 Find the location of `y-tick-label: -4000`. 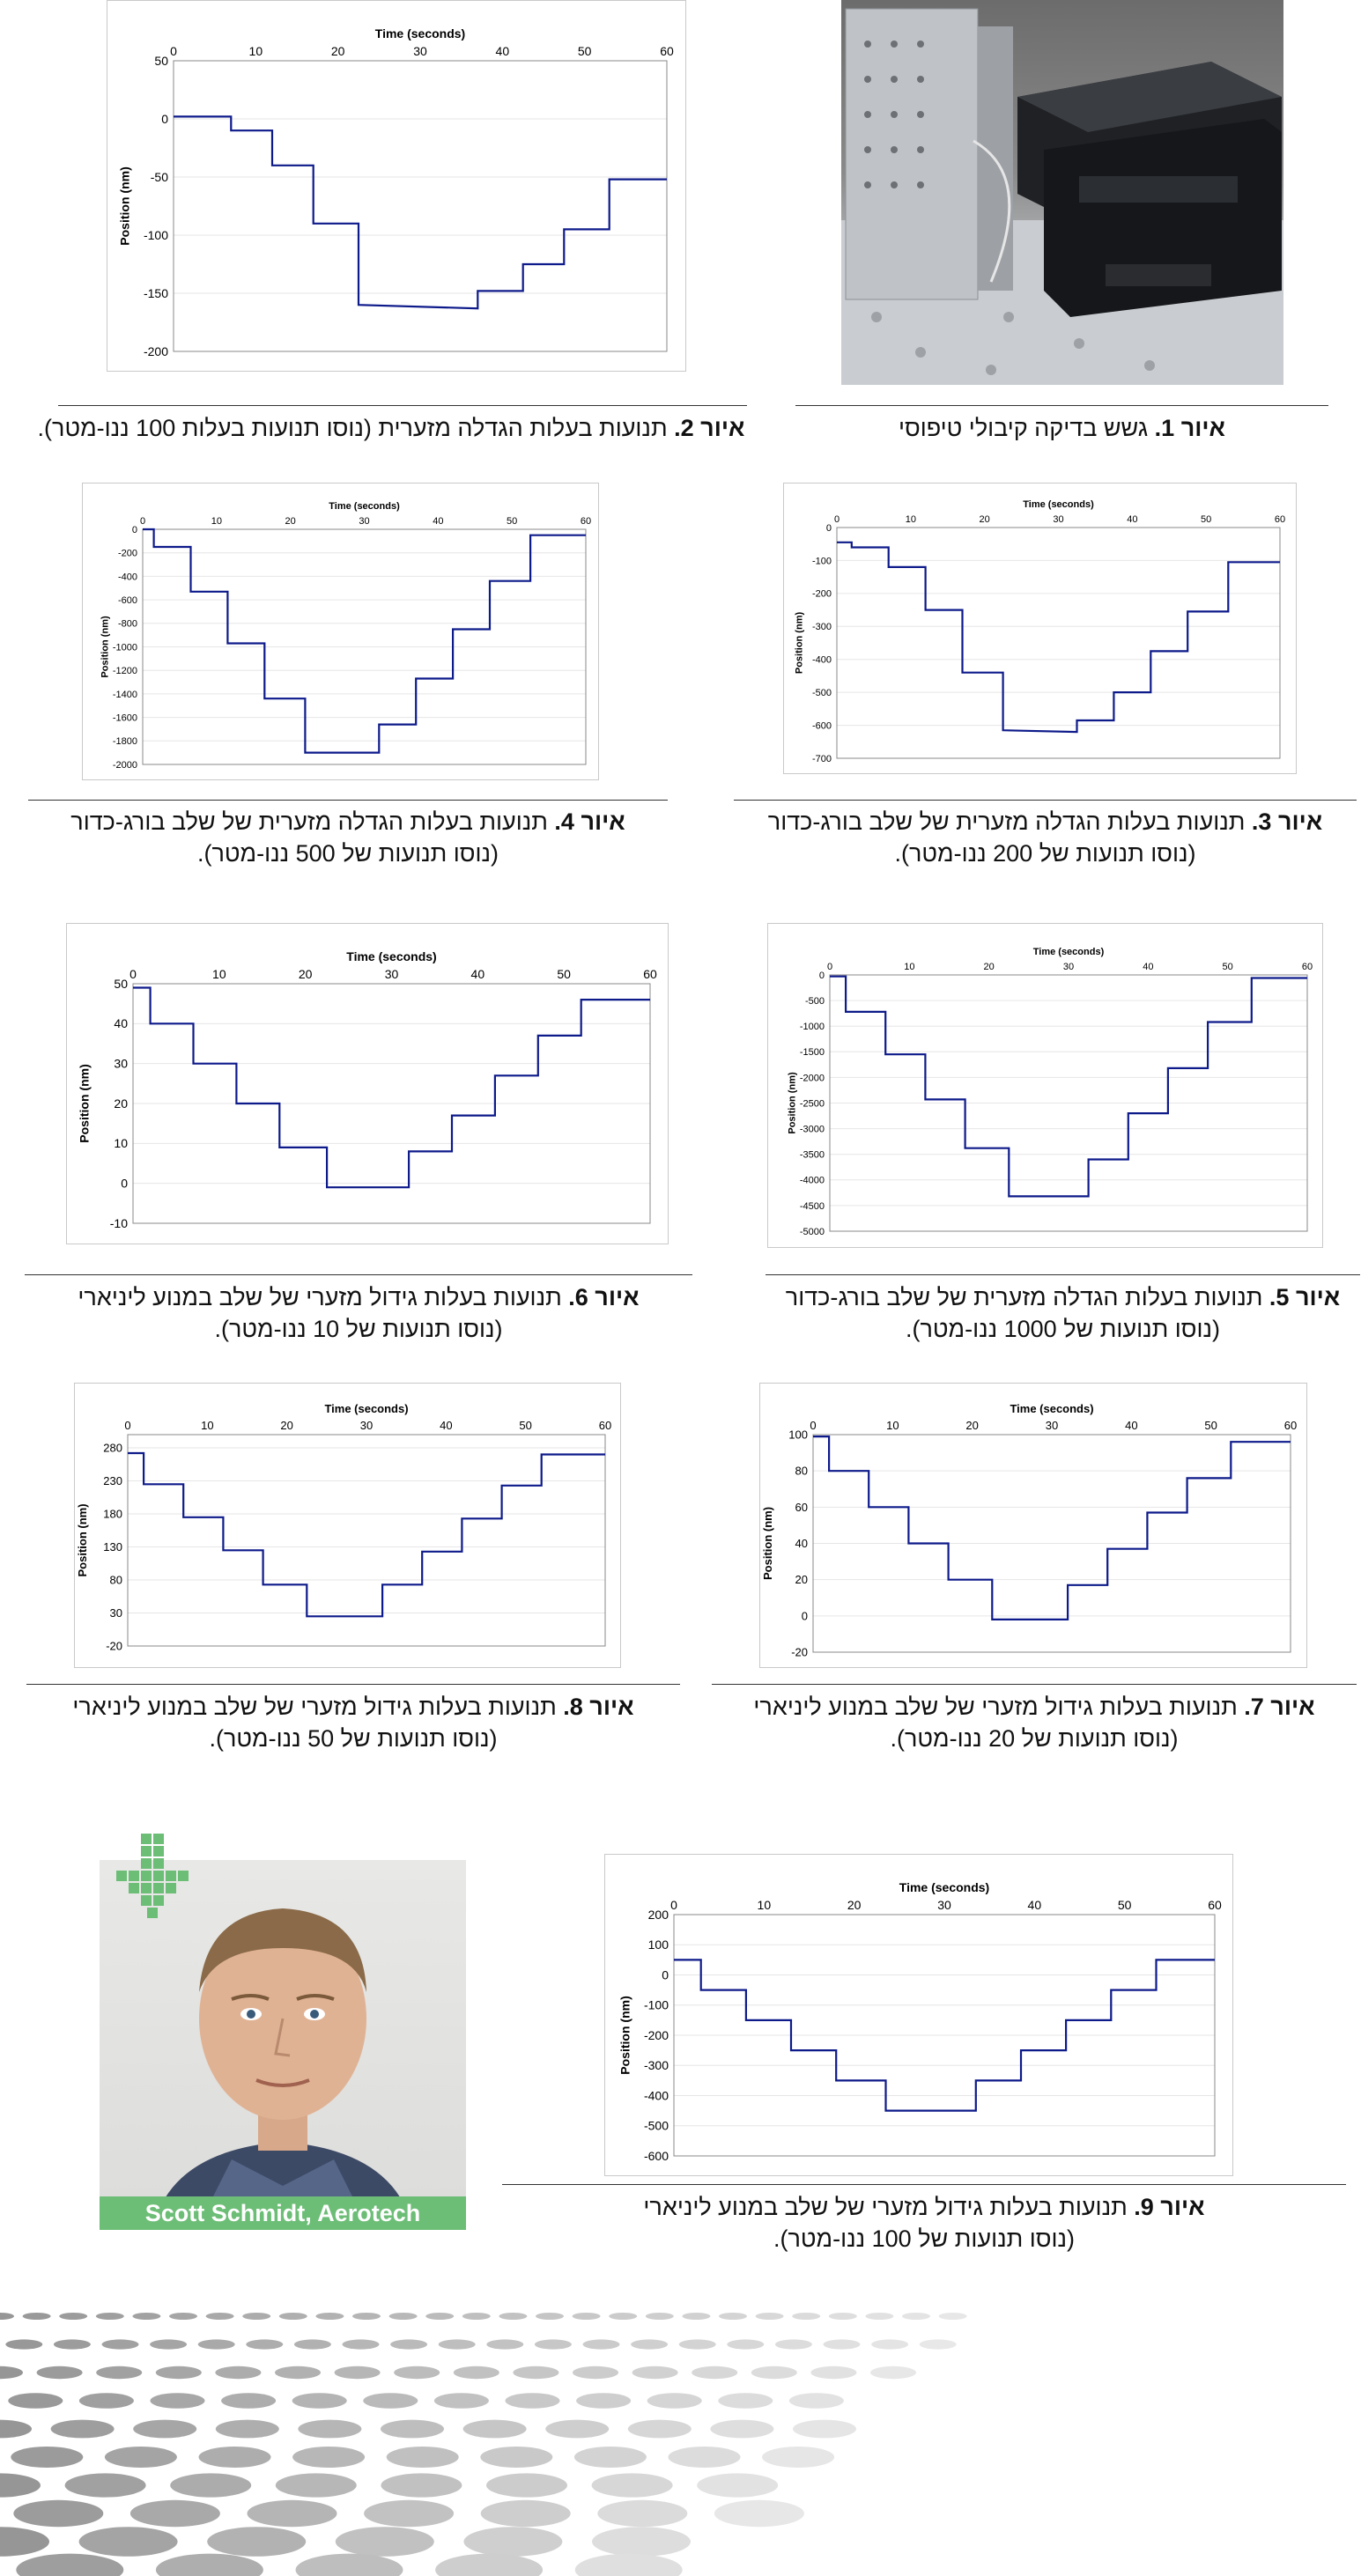

y-tick-label: -4000 is located at coordinates (812, 1181).